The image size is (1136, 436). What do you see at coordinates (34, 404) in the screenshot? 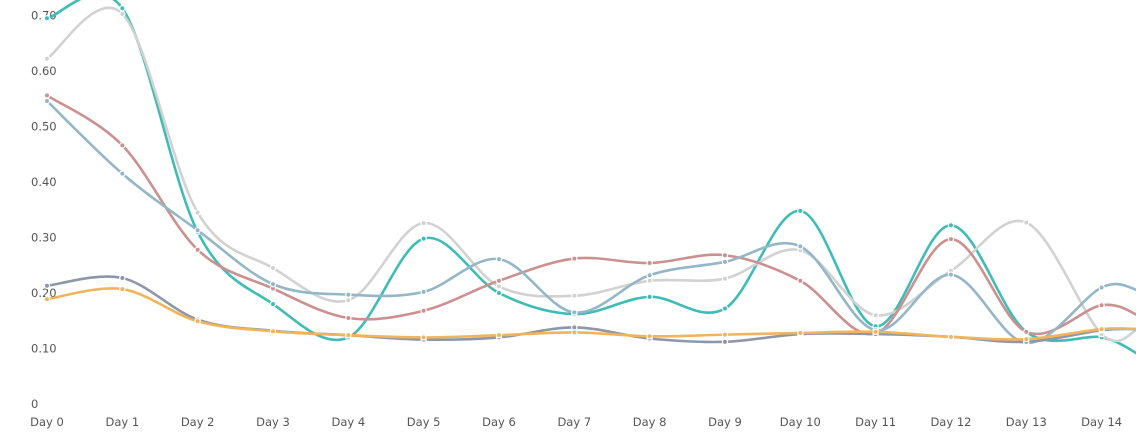
I see `y-tick-label: 0` at bounding box center [34, 404].